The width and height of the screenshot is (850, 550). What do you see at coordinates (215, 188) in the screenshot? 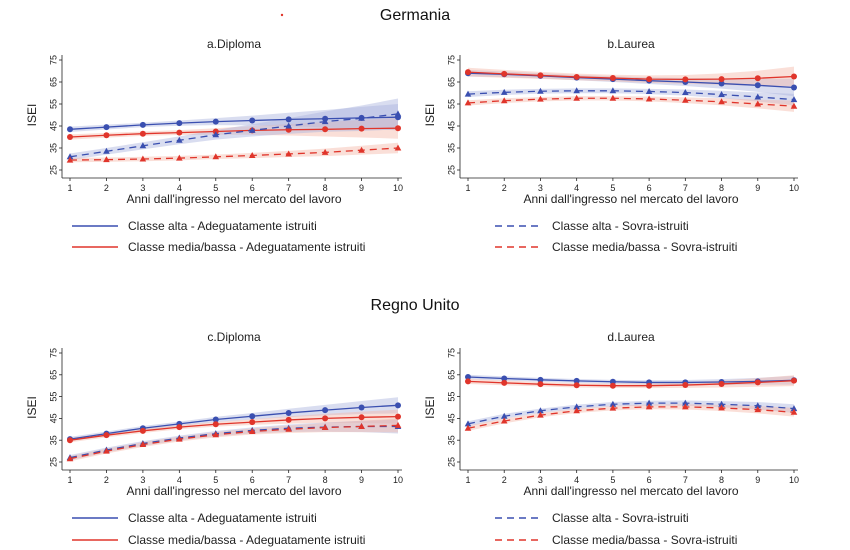
I see `x-tick-label: 5` at bounding box center [215, 188].